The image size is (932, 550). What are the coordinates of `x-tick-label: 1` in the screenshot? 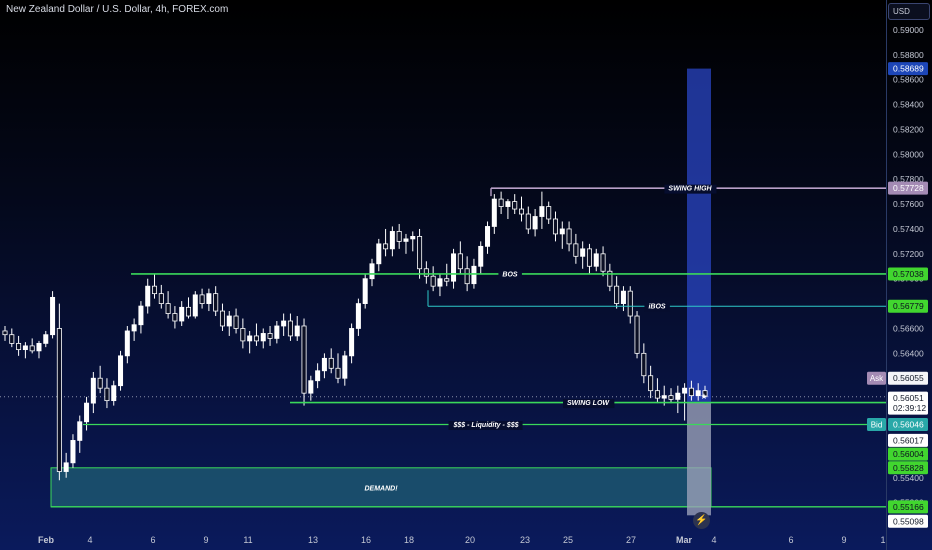 It's located at (882, 540).